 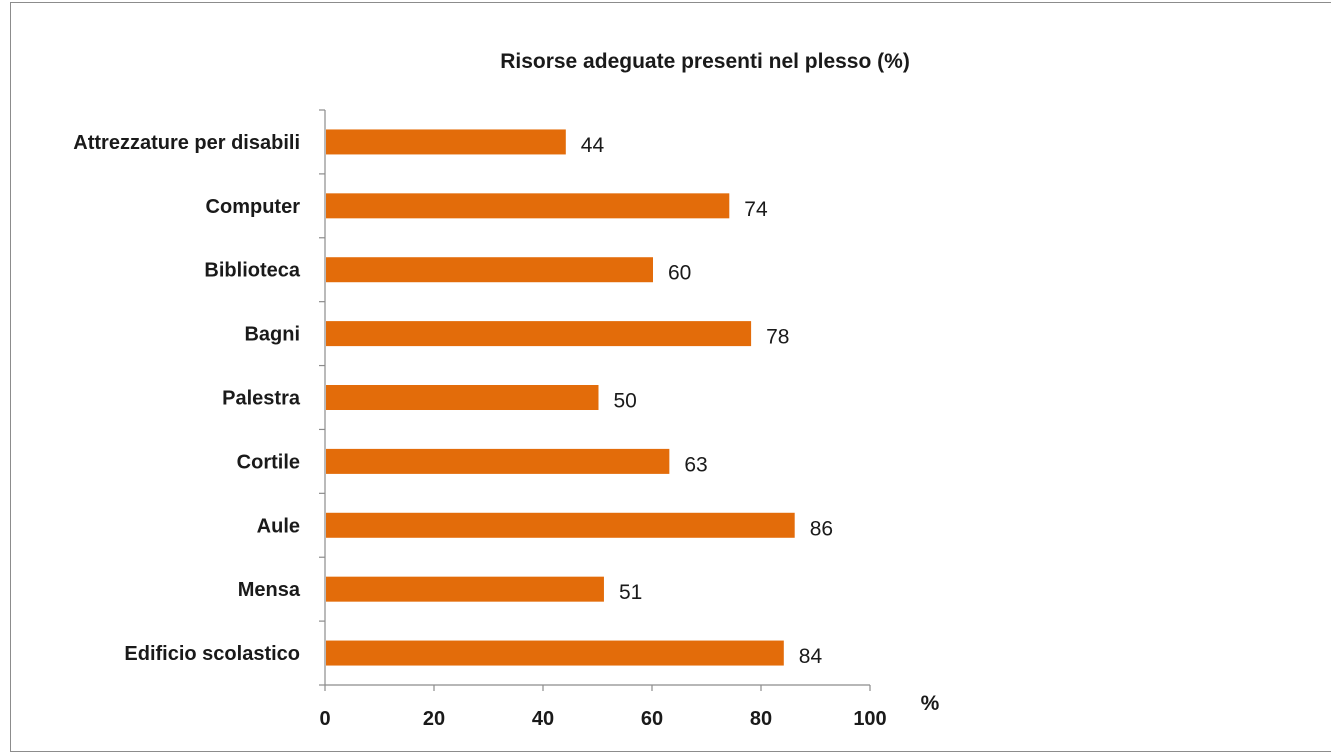 I want to click on data-label: 44, so click(x=593, y=145).